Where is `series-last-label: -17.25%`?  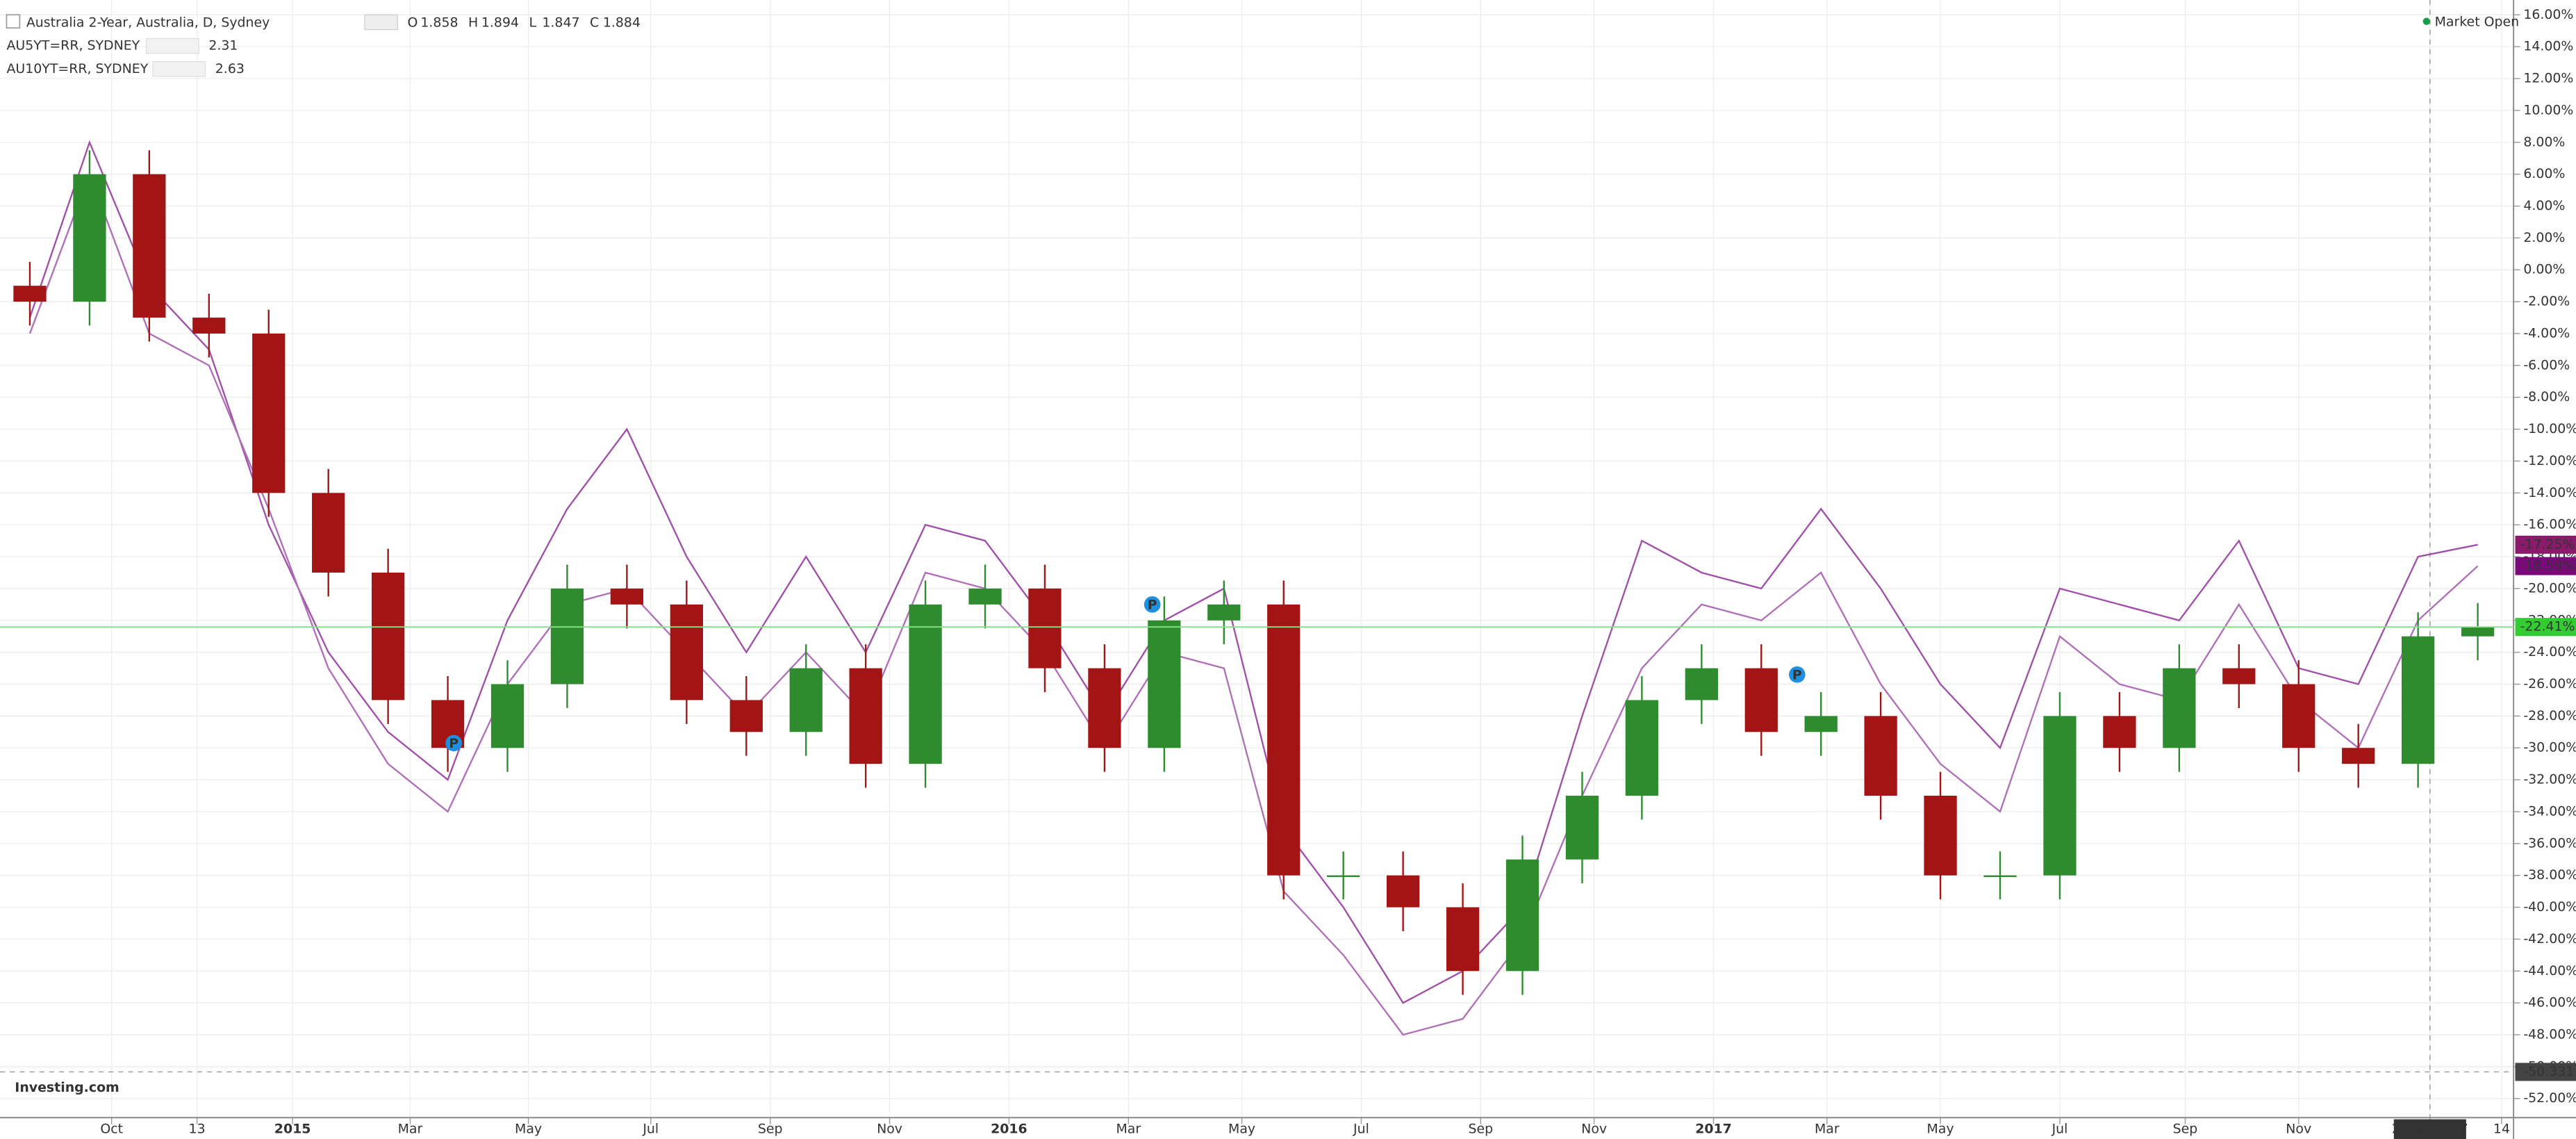
series-last-label: -17.25% is located at coordinates (2547, 544).